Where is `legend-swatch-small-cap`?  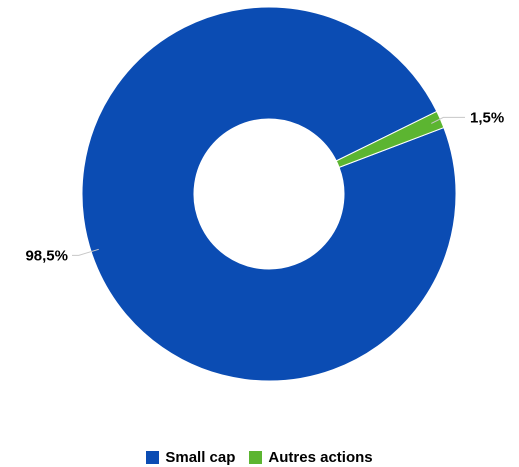 legend-swatch-small-cap is located at coordinates (153, 457).